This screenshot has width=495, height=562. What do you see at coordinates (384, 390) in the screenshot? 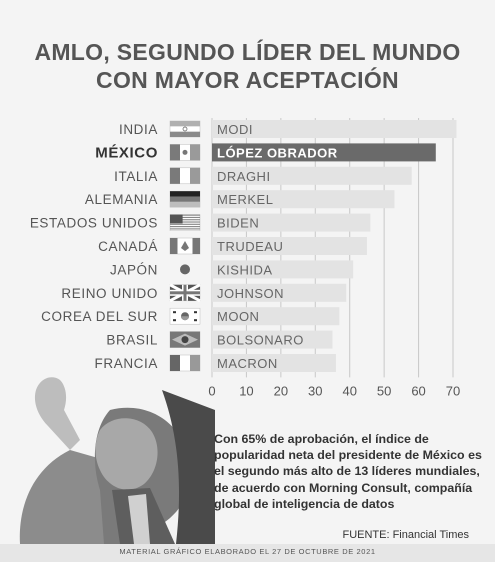
I see `x-tick-label: 50` at bounding box center [384, 390].